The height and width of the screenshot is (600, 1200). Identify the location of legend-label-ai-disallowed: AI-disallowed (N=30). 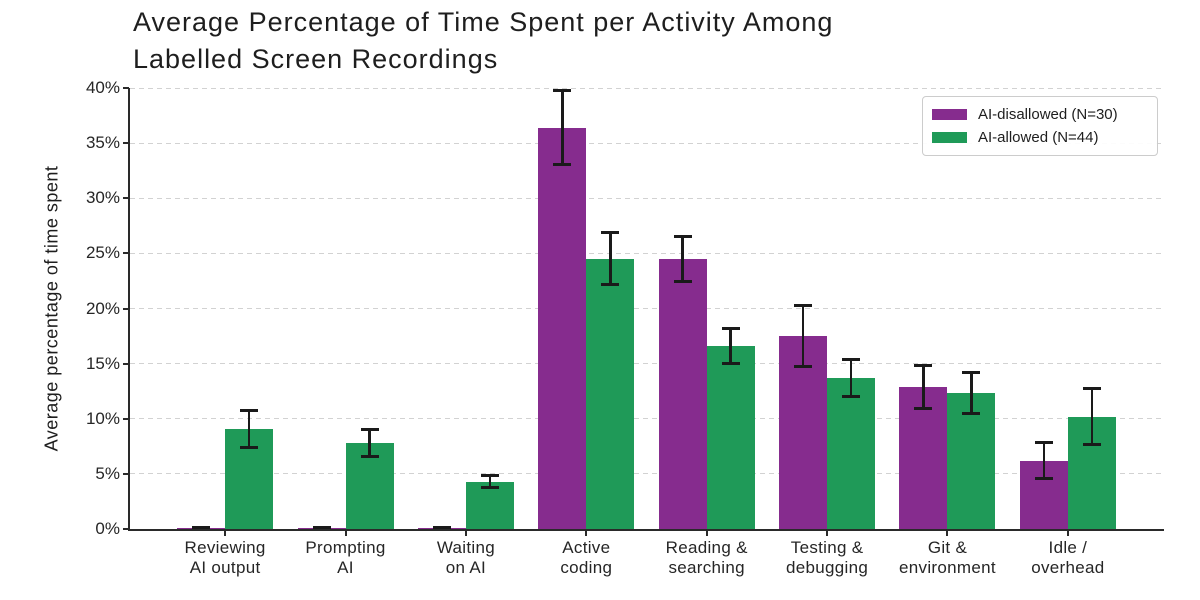
(1048, 114).